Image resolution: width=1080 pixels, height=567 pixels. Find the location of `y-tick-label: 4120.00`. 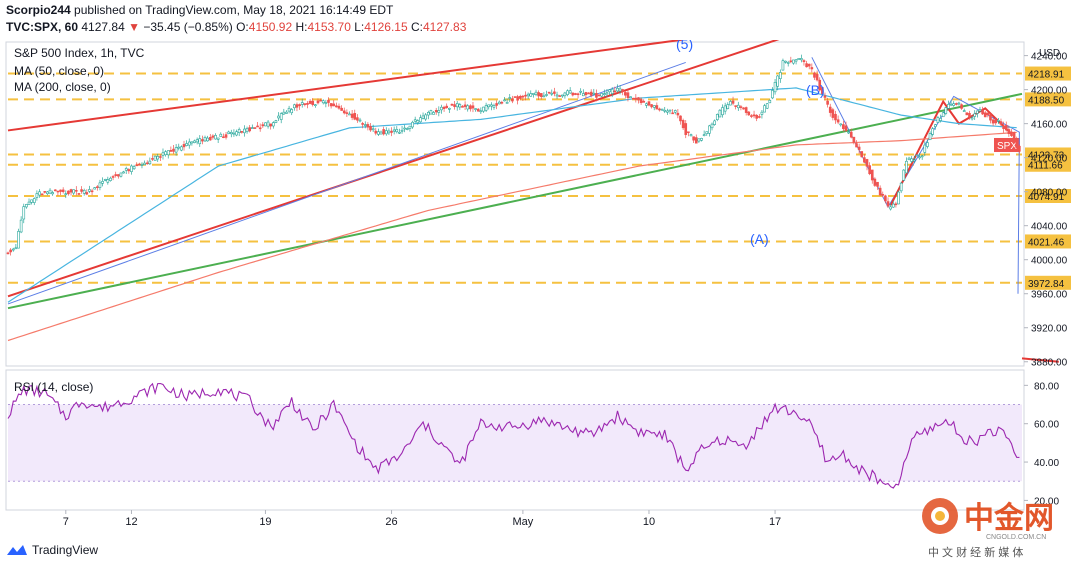

y-tick-label: 4120.00 is located at coordinates (1049, 159).